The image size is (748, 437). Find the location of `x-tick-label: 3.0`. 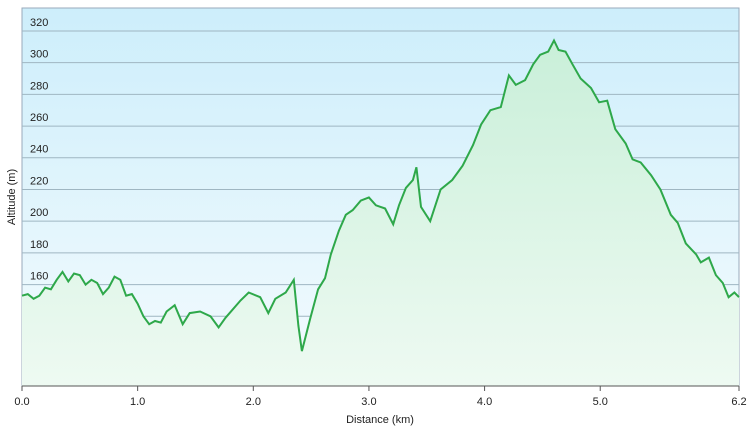

x-tick-label: 3.0 is located at coordinates (368, 402).